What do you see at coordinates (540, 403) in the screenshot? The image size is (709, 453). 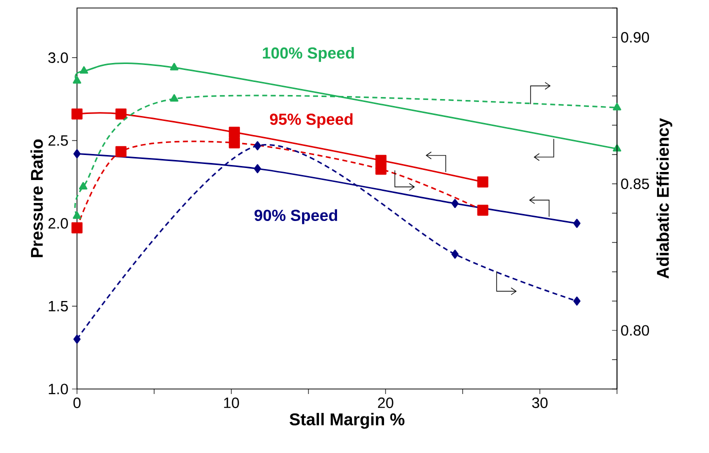 I see `x-tick-label: 30` at bounding box center [540, 403].